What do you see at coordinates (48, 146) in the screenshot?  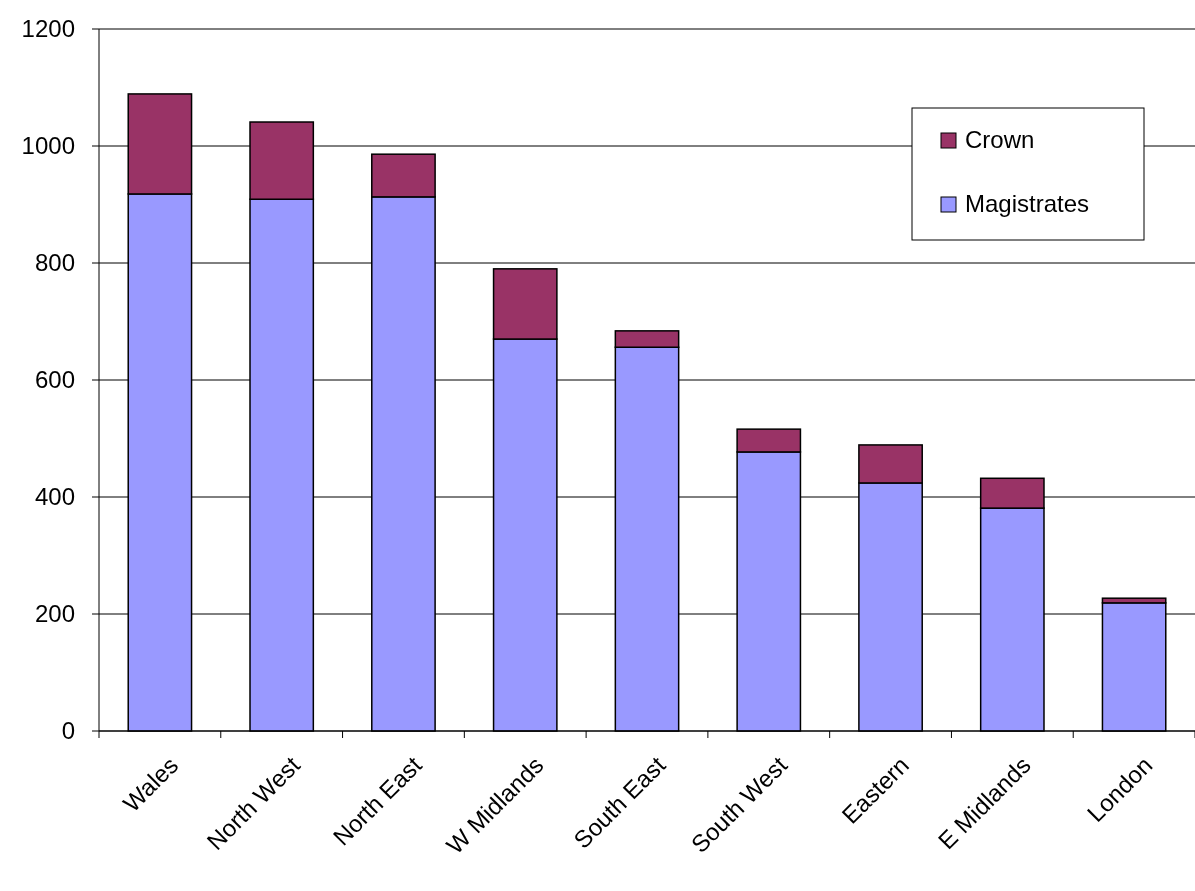 I see `y-tick-label: 1000` at bounding box center [48, 146].